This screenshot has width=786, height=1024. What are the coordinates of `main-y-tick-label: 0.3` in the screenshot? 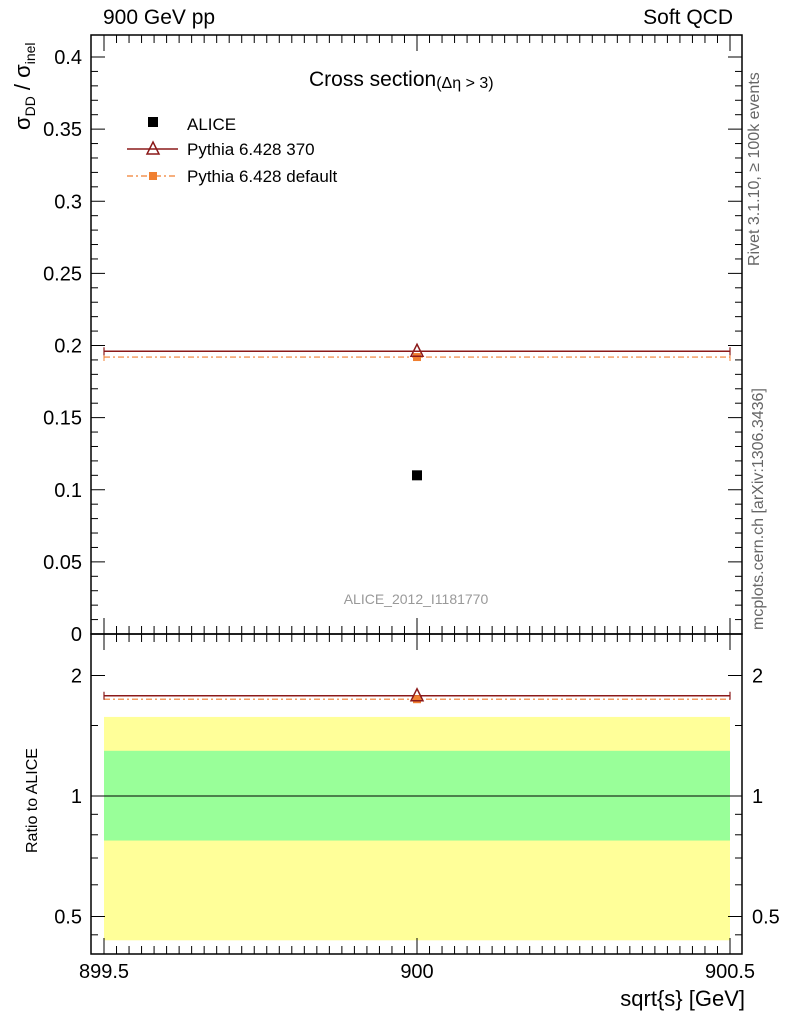 It's located at (68, 202).